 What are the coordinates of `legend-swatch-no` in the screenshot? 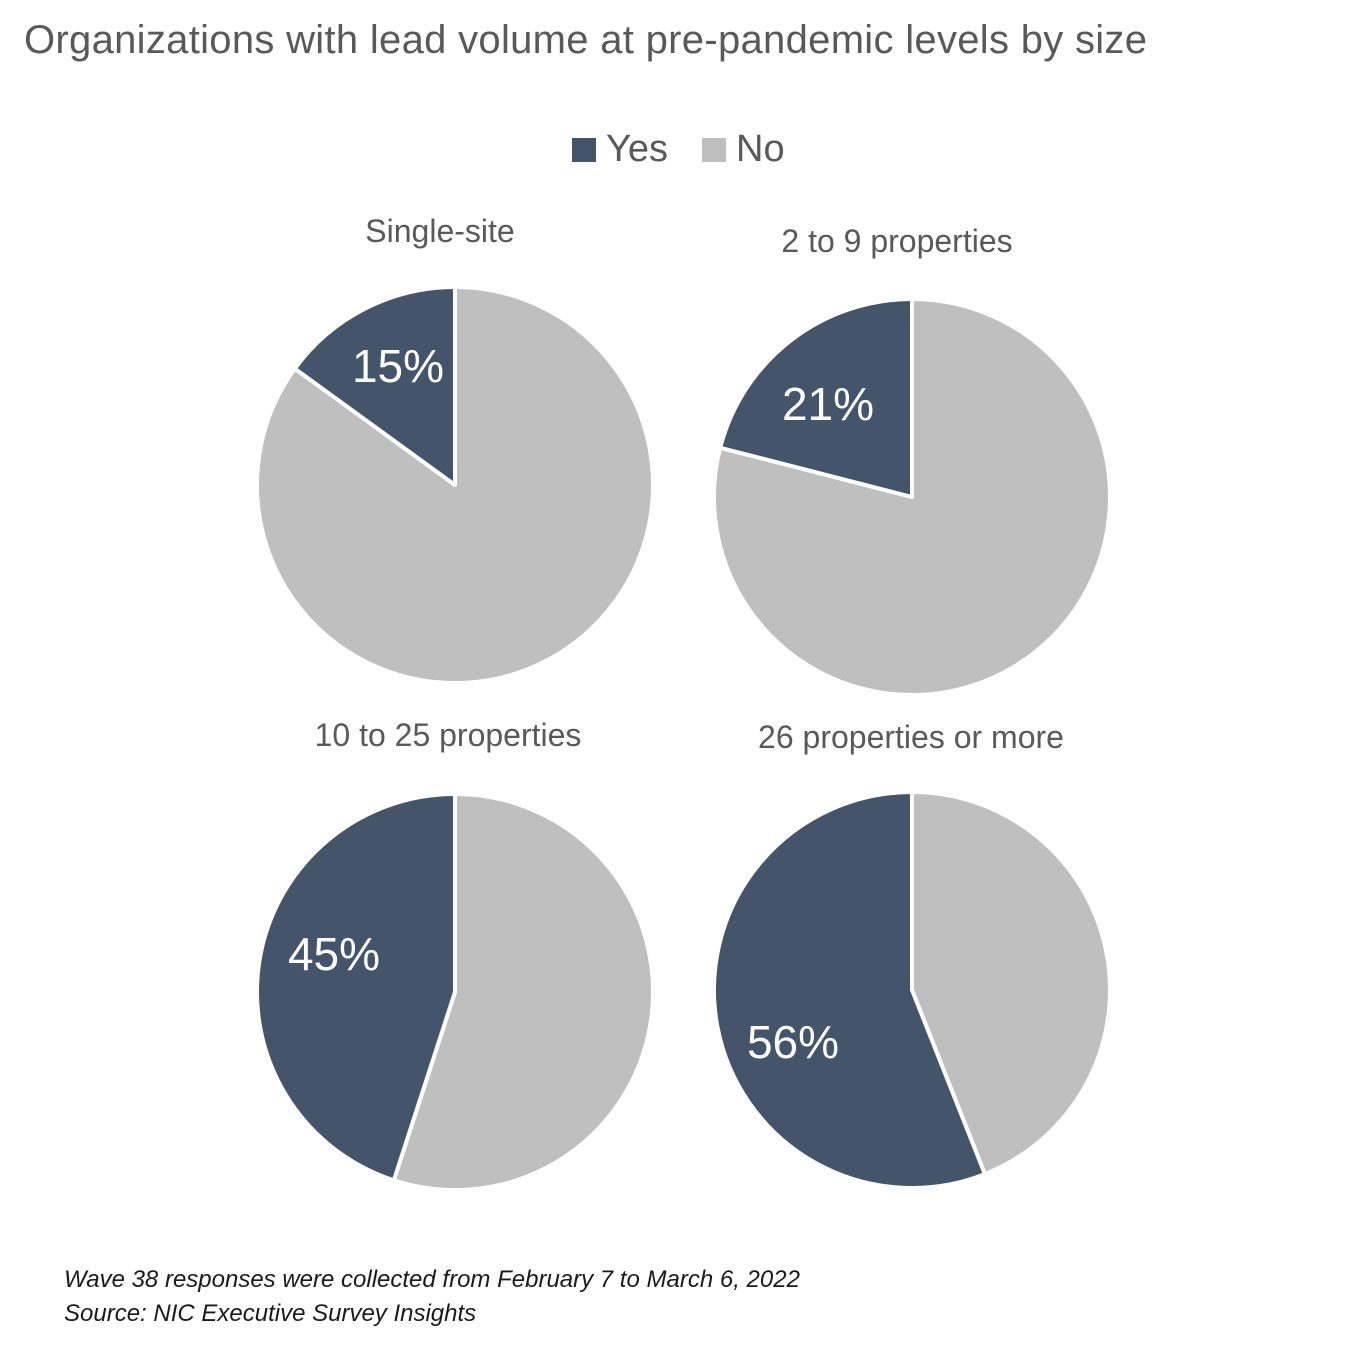 It's located at (714, 149).